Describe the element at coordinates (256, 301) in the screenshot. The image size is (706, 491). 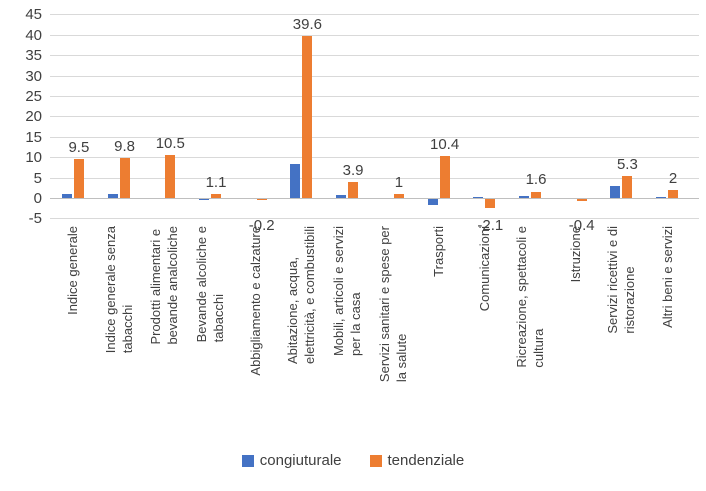
I see `category-label: Abbigliamento e calzature` at that location.